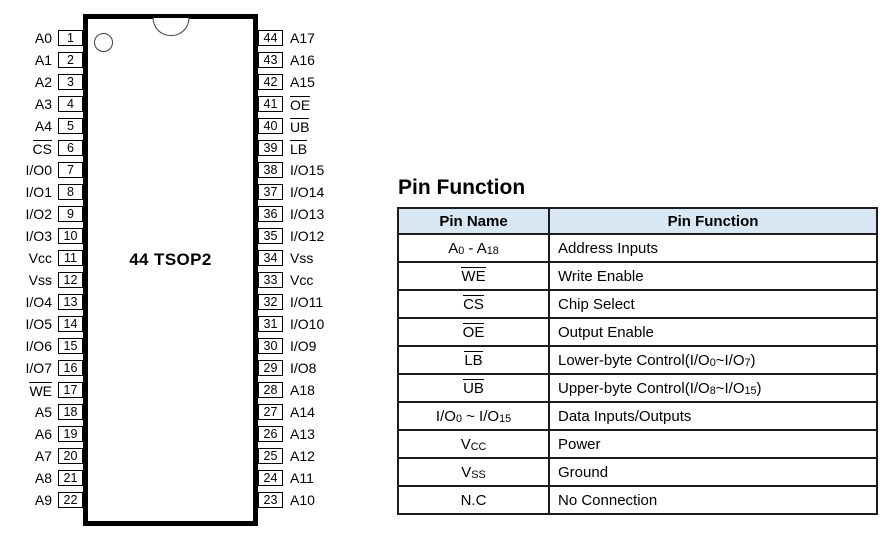 This screenshot has width=886, height=537. I want to click on pin-label: I/O3, so click(38, 236).